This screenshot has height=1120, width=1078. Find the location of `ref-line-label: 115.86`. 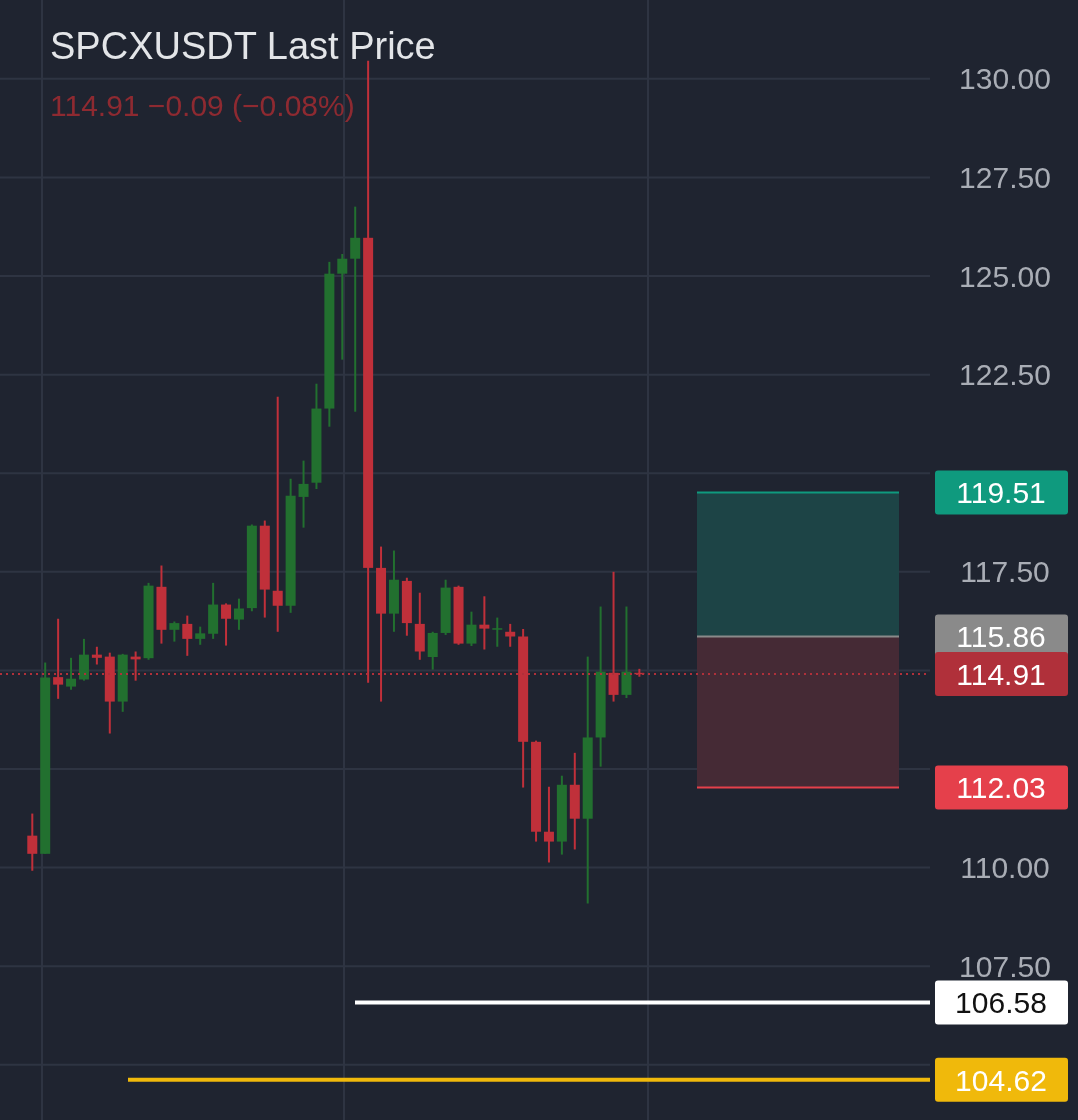

ref-line-label: 115.86 is located at coordinates (1001, 637).